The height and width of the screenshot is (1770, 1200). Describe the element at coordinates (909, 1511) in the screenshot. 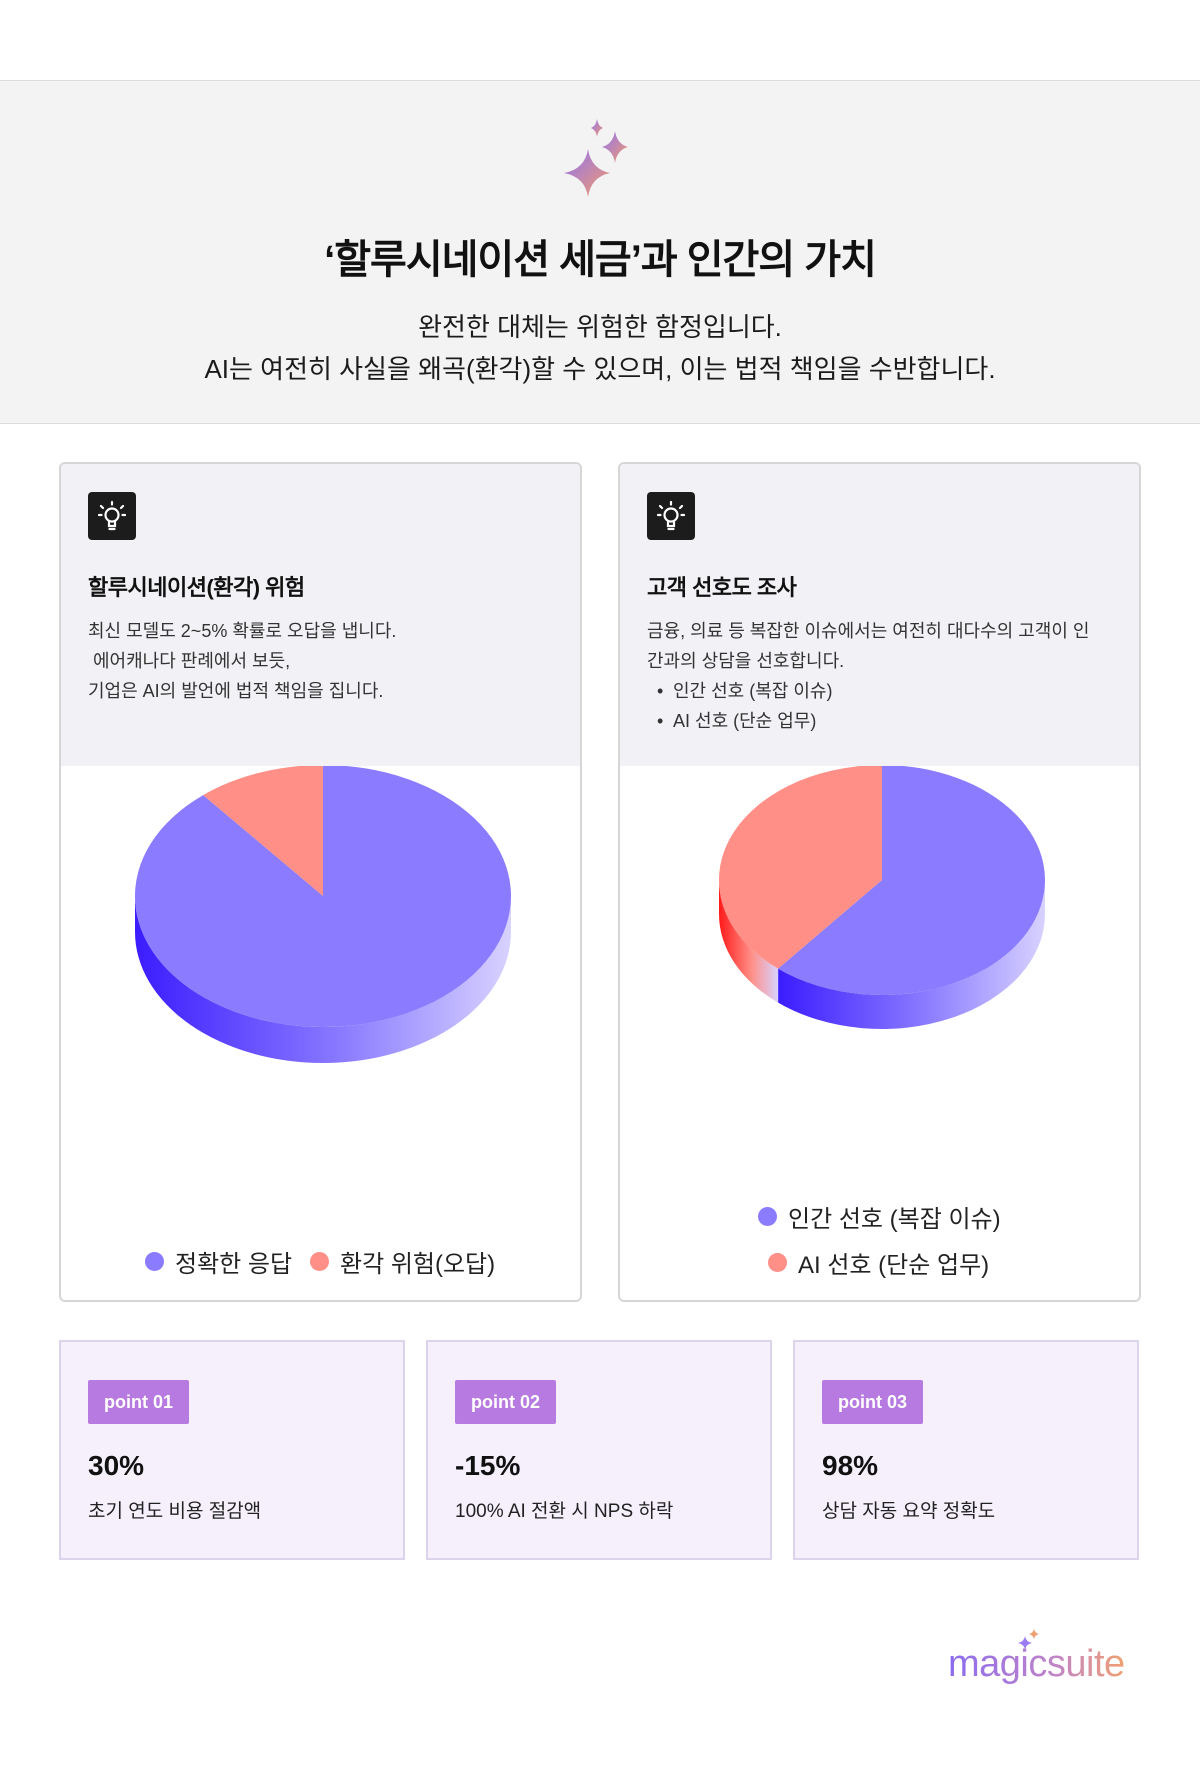

I see `point-label: 상담 자동 요약 정확도` at that location.